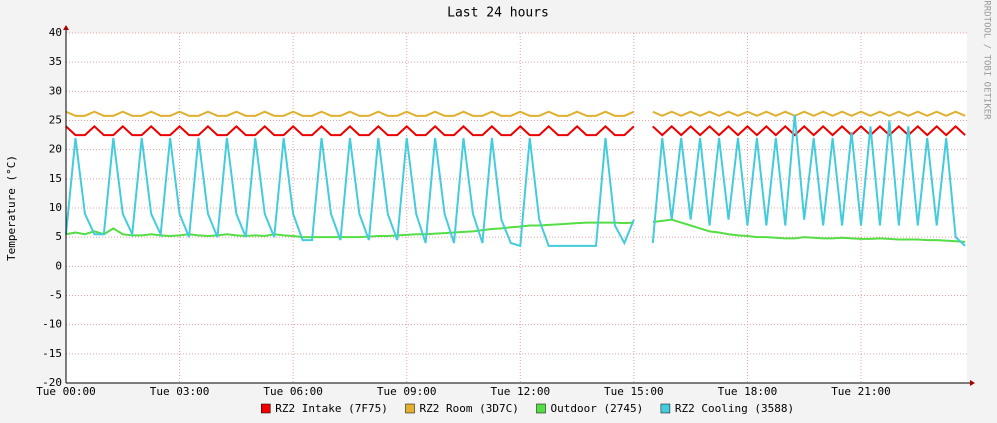  Describe the element at coordinates (58, 236) in the screenshot. I see `y-tick-label: 5` at that location.